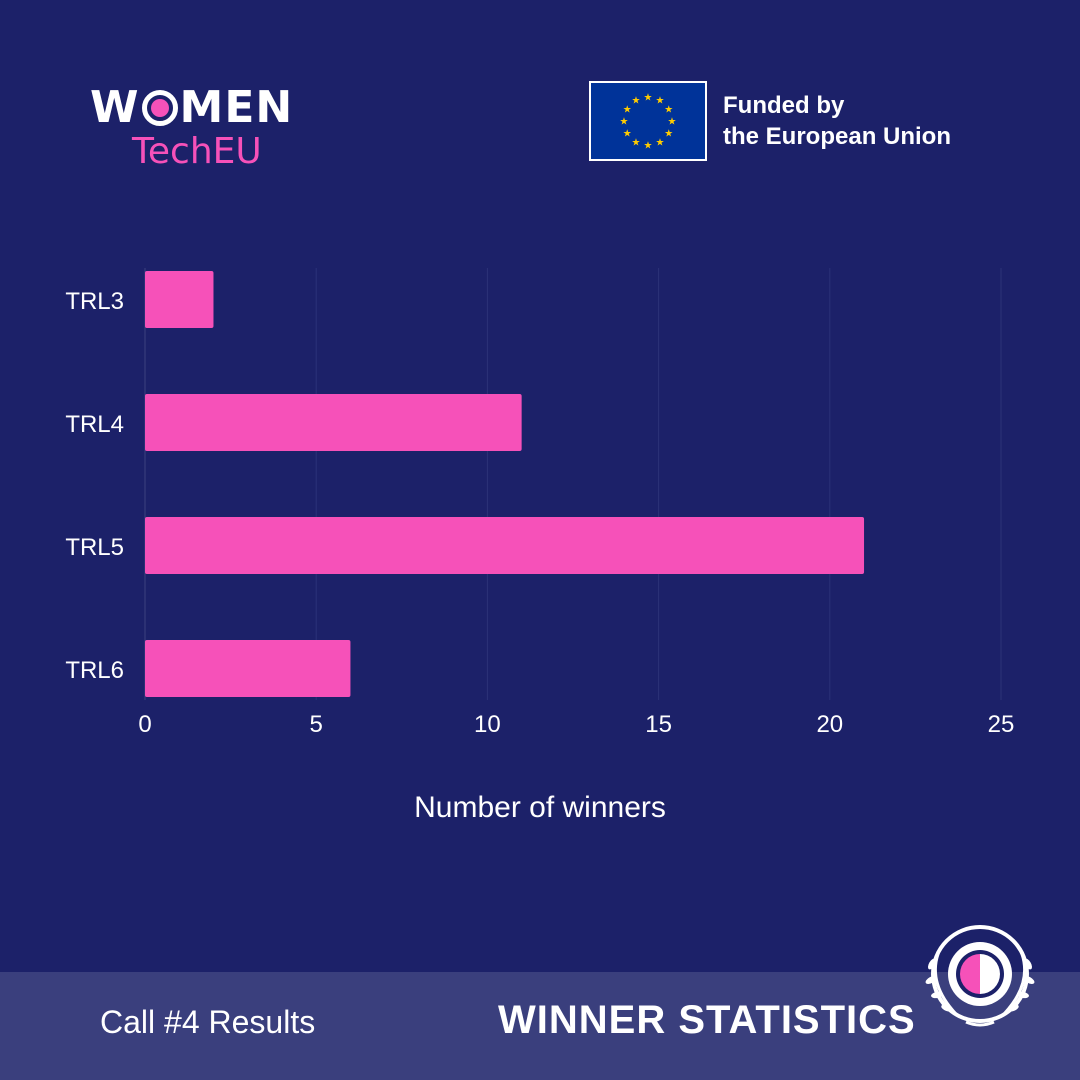  I want to click on y-tick-label: TRL5, so click(94, 547).